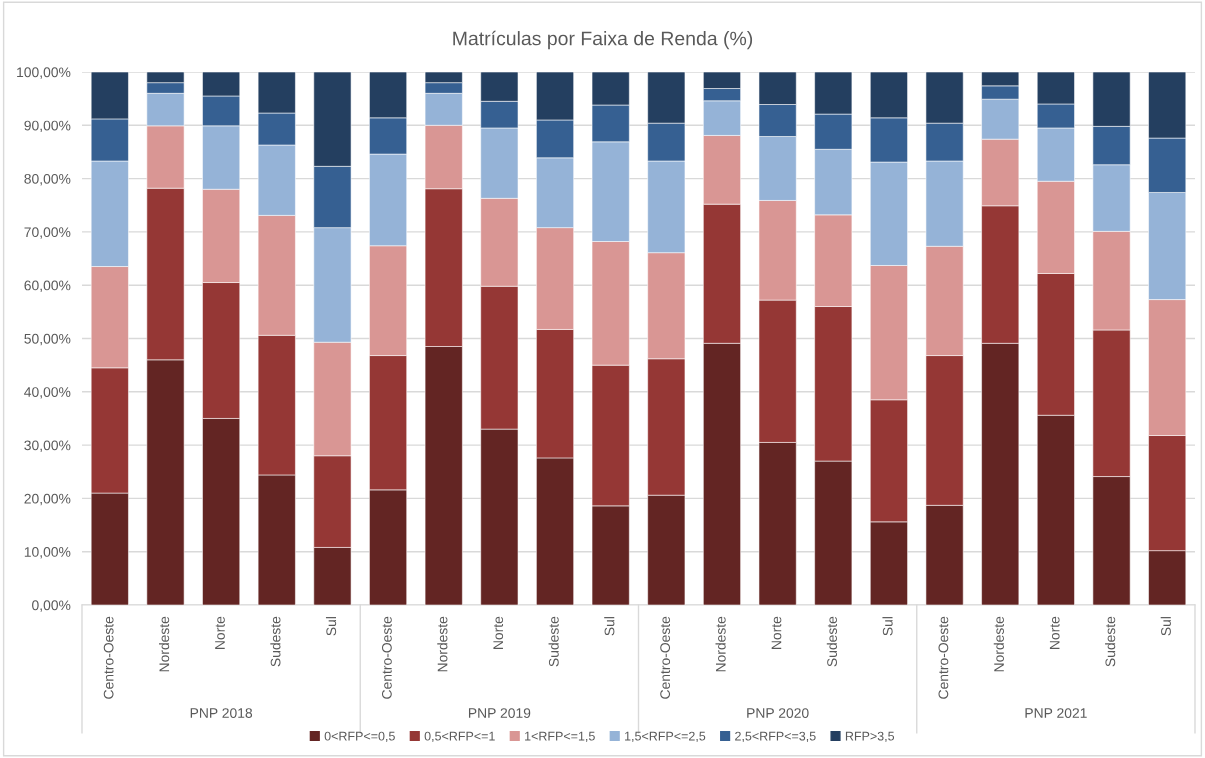 Image resolution: width=1205 pixels, height=758 pixels. I want to click on legend-label: 1<RFP<=1,5, so click(560, 737).